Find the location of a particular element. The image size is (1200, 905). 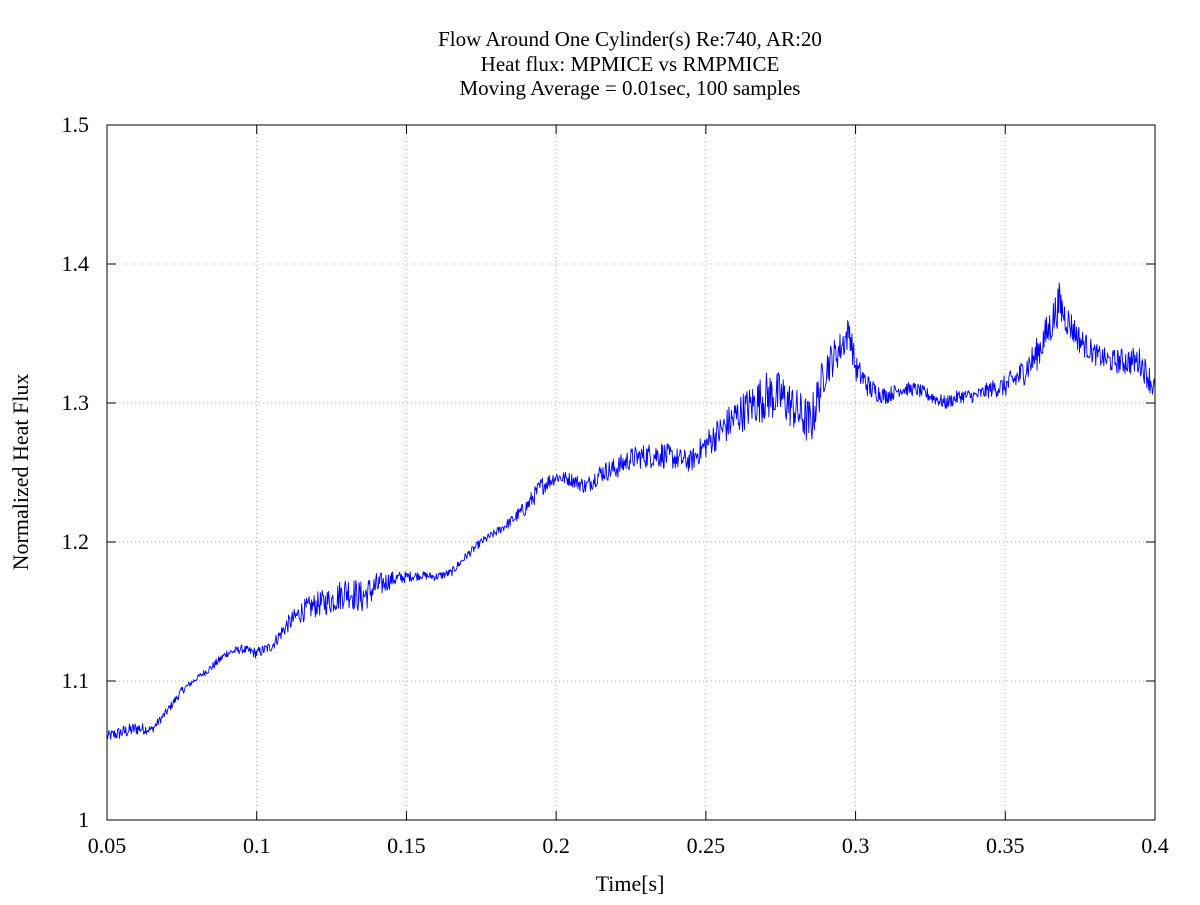

chart-title-line-2: Heat flux: MPMICE vs RMPMICE is located at coordinates (630, 64).